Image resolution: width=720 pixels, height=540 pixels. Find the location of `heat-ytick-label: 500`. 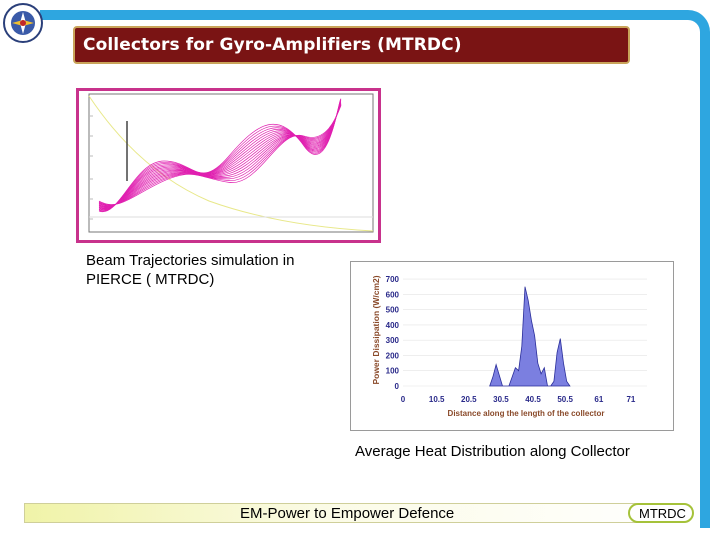

heat-ytick-label: 500 is located at coordinates (393, 310).